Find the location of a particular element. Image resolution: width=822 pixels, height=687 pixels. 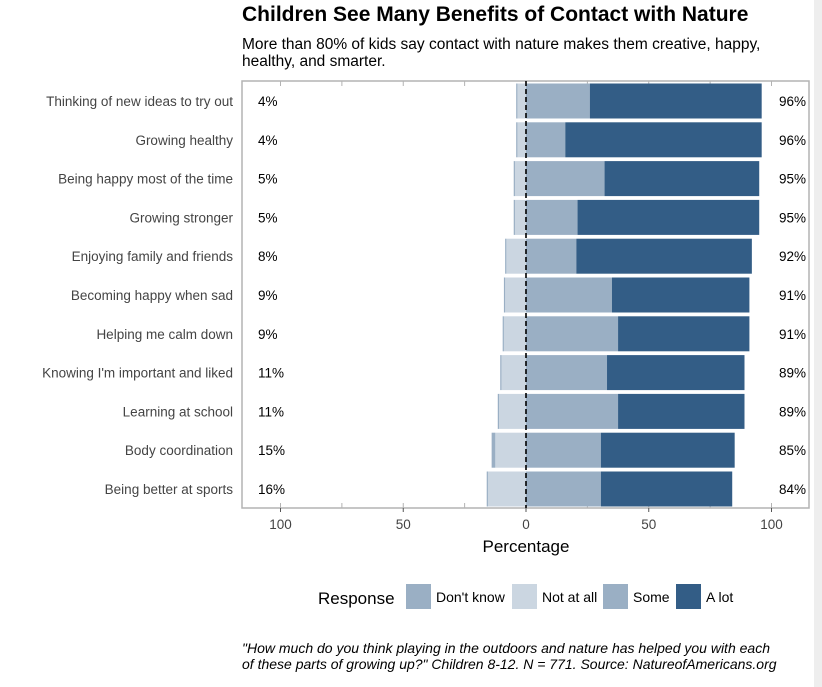

x-axis-title: Percentage is located at coordinates (526, 546).